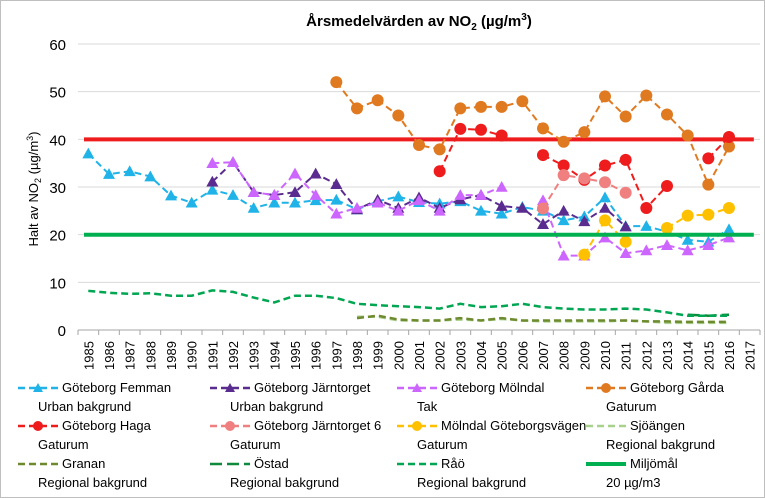 The width and height of the screenshot is (765, 498). Describe the element at coordinates (212, 355) in the screenshot. I see `x-tick-label: 1991` at that location.